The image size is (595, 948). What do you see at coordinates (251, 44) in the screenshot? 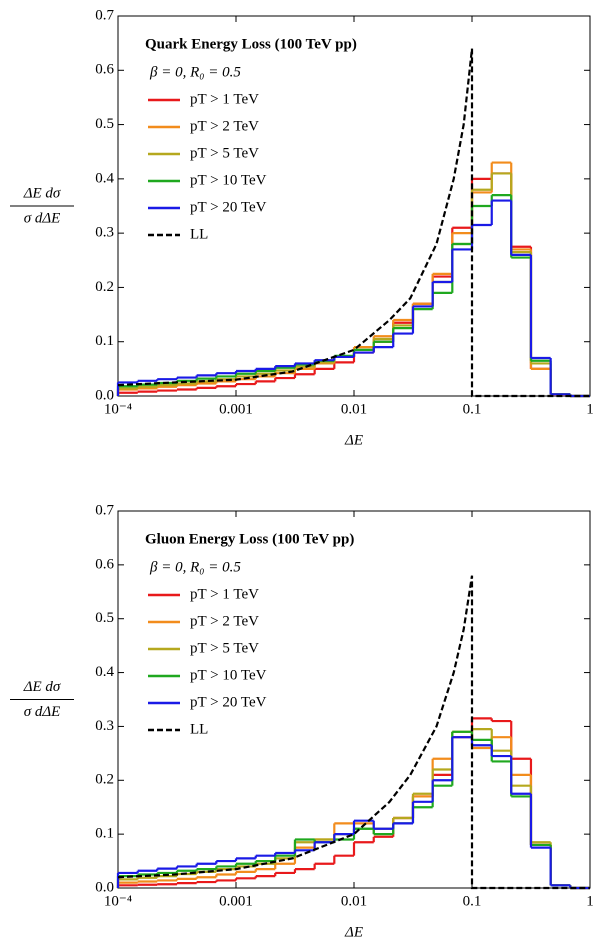
I see `chart-title: Quark Energy Loss (100 TeV pp)` at bounding box center [251, 44].